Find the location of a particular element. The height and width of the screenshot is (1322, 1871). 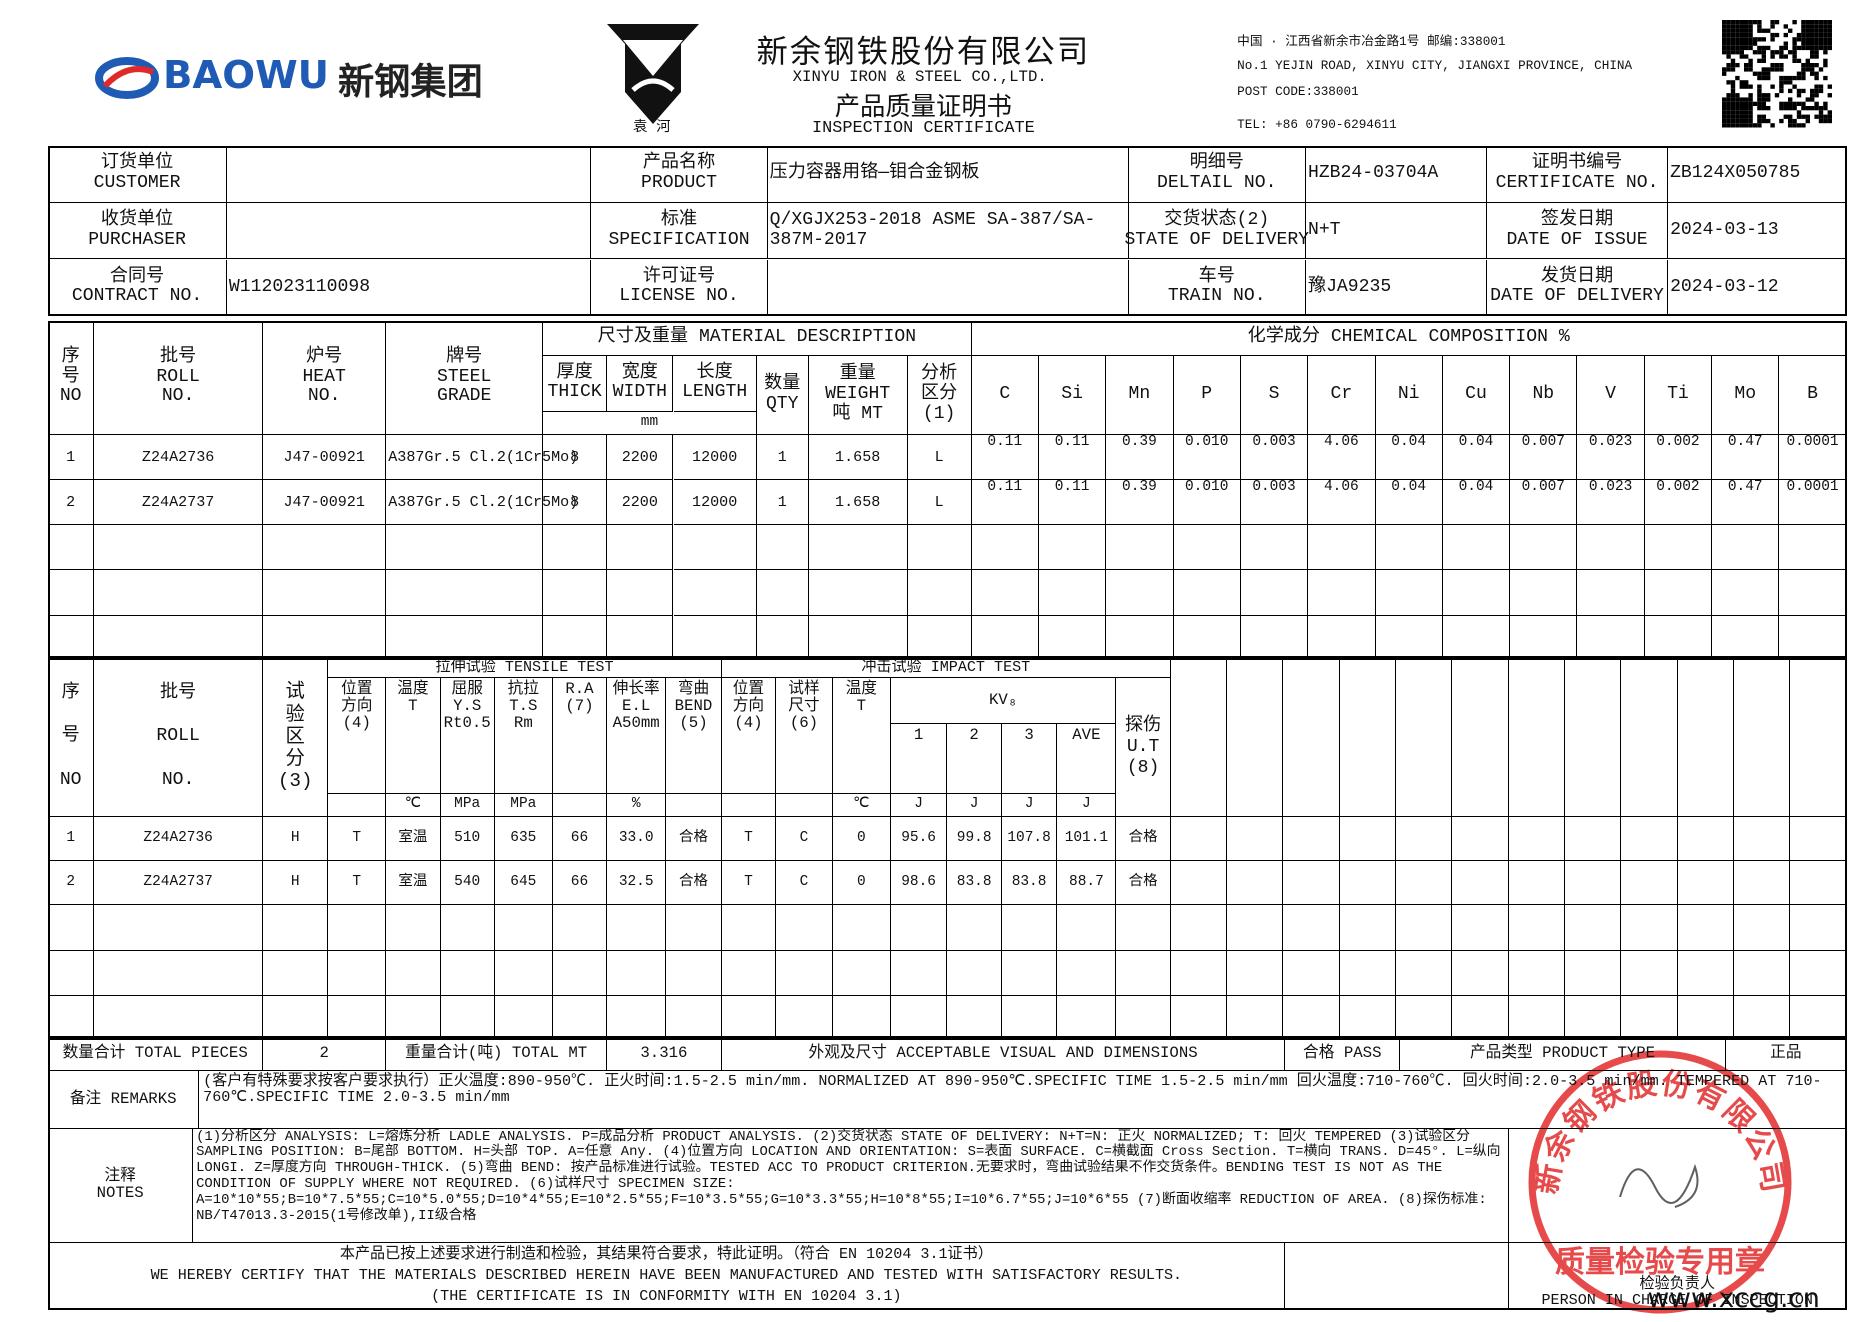

cell-text: 吨 MT is located at coordinates (857, 413).